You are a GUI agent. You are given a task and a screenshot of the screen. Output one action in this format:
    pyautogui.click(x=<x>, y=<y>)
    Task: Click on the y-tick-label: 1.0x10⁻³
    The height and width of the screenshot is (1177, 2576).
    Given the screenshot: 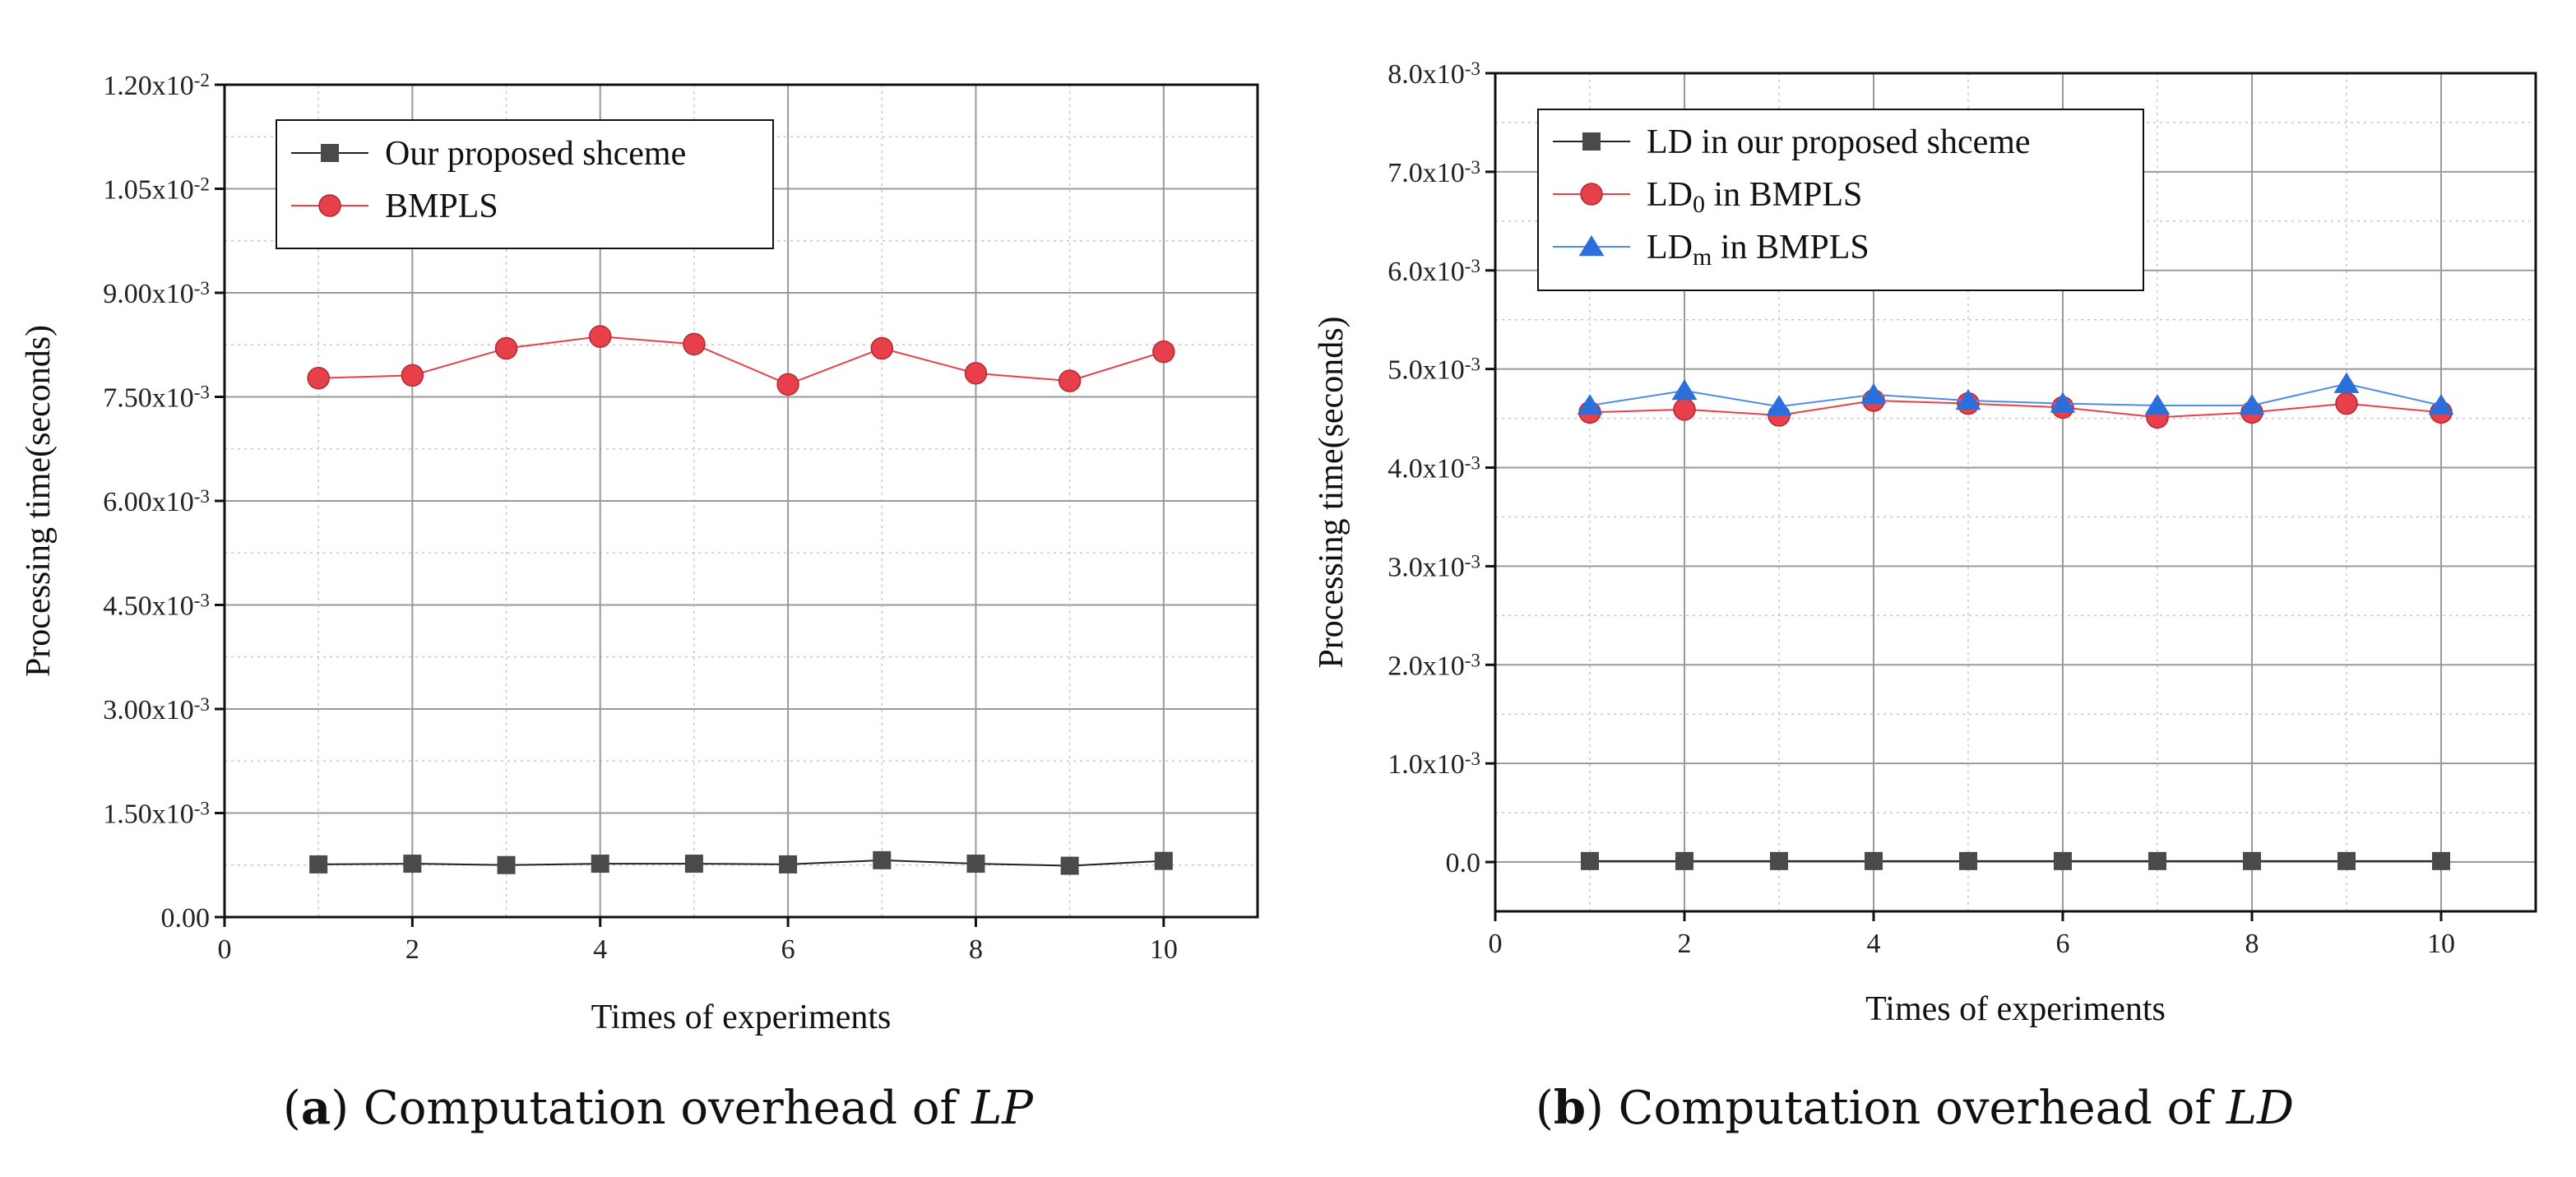 What is the action you would take?
    pyautogui.click(x=1434, y=764)
    